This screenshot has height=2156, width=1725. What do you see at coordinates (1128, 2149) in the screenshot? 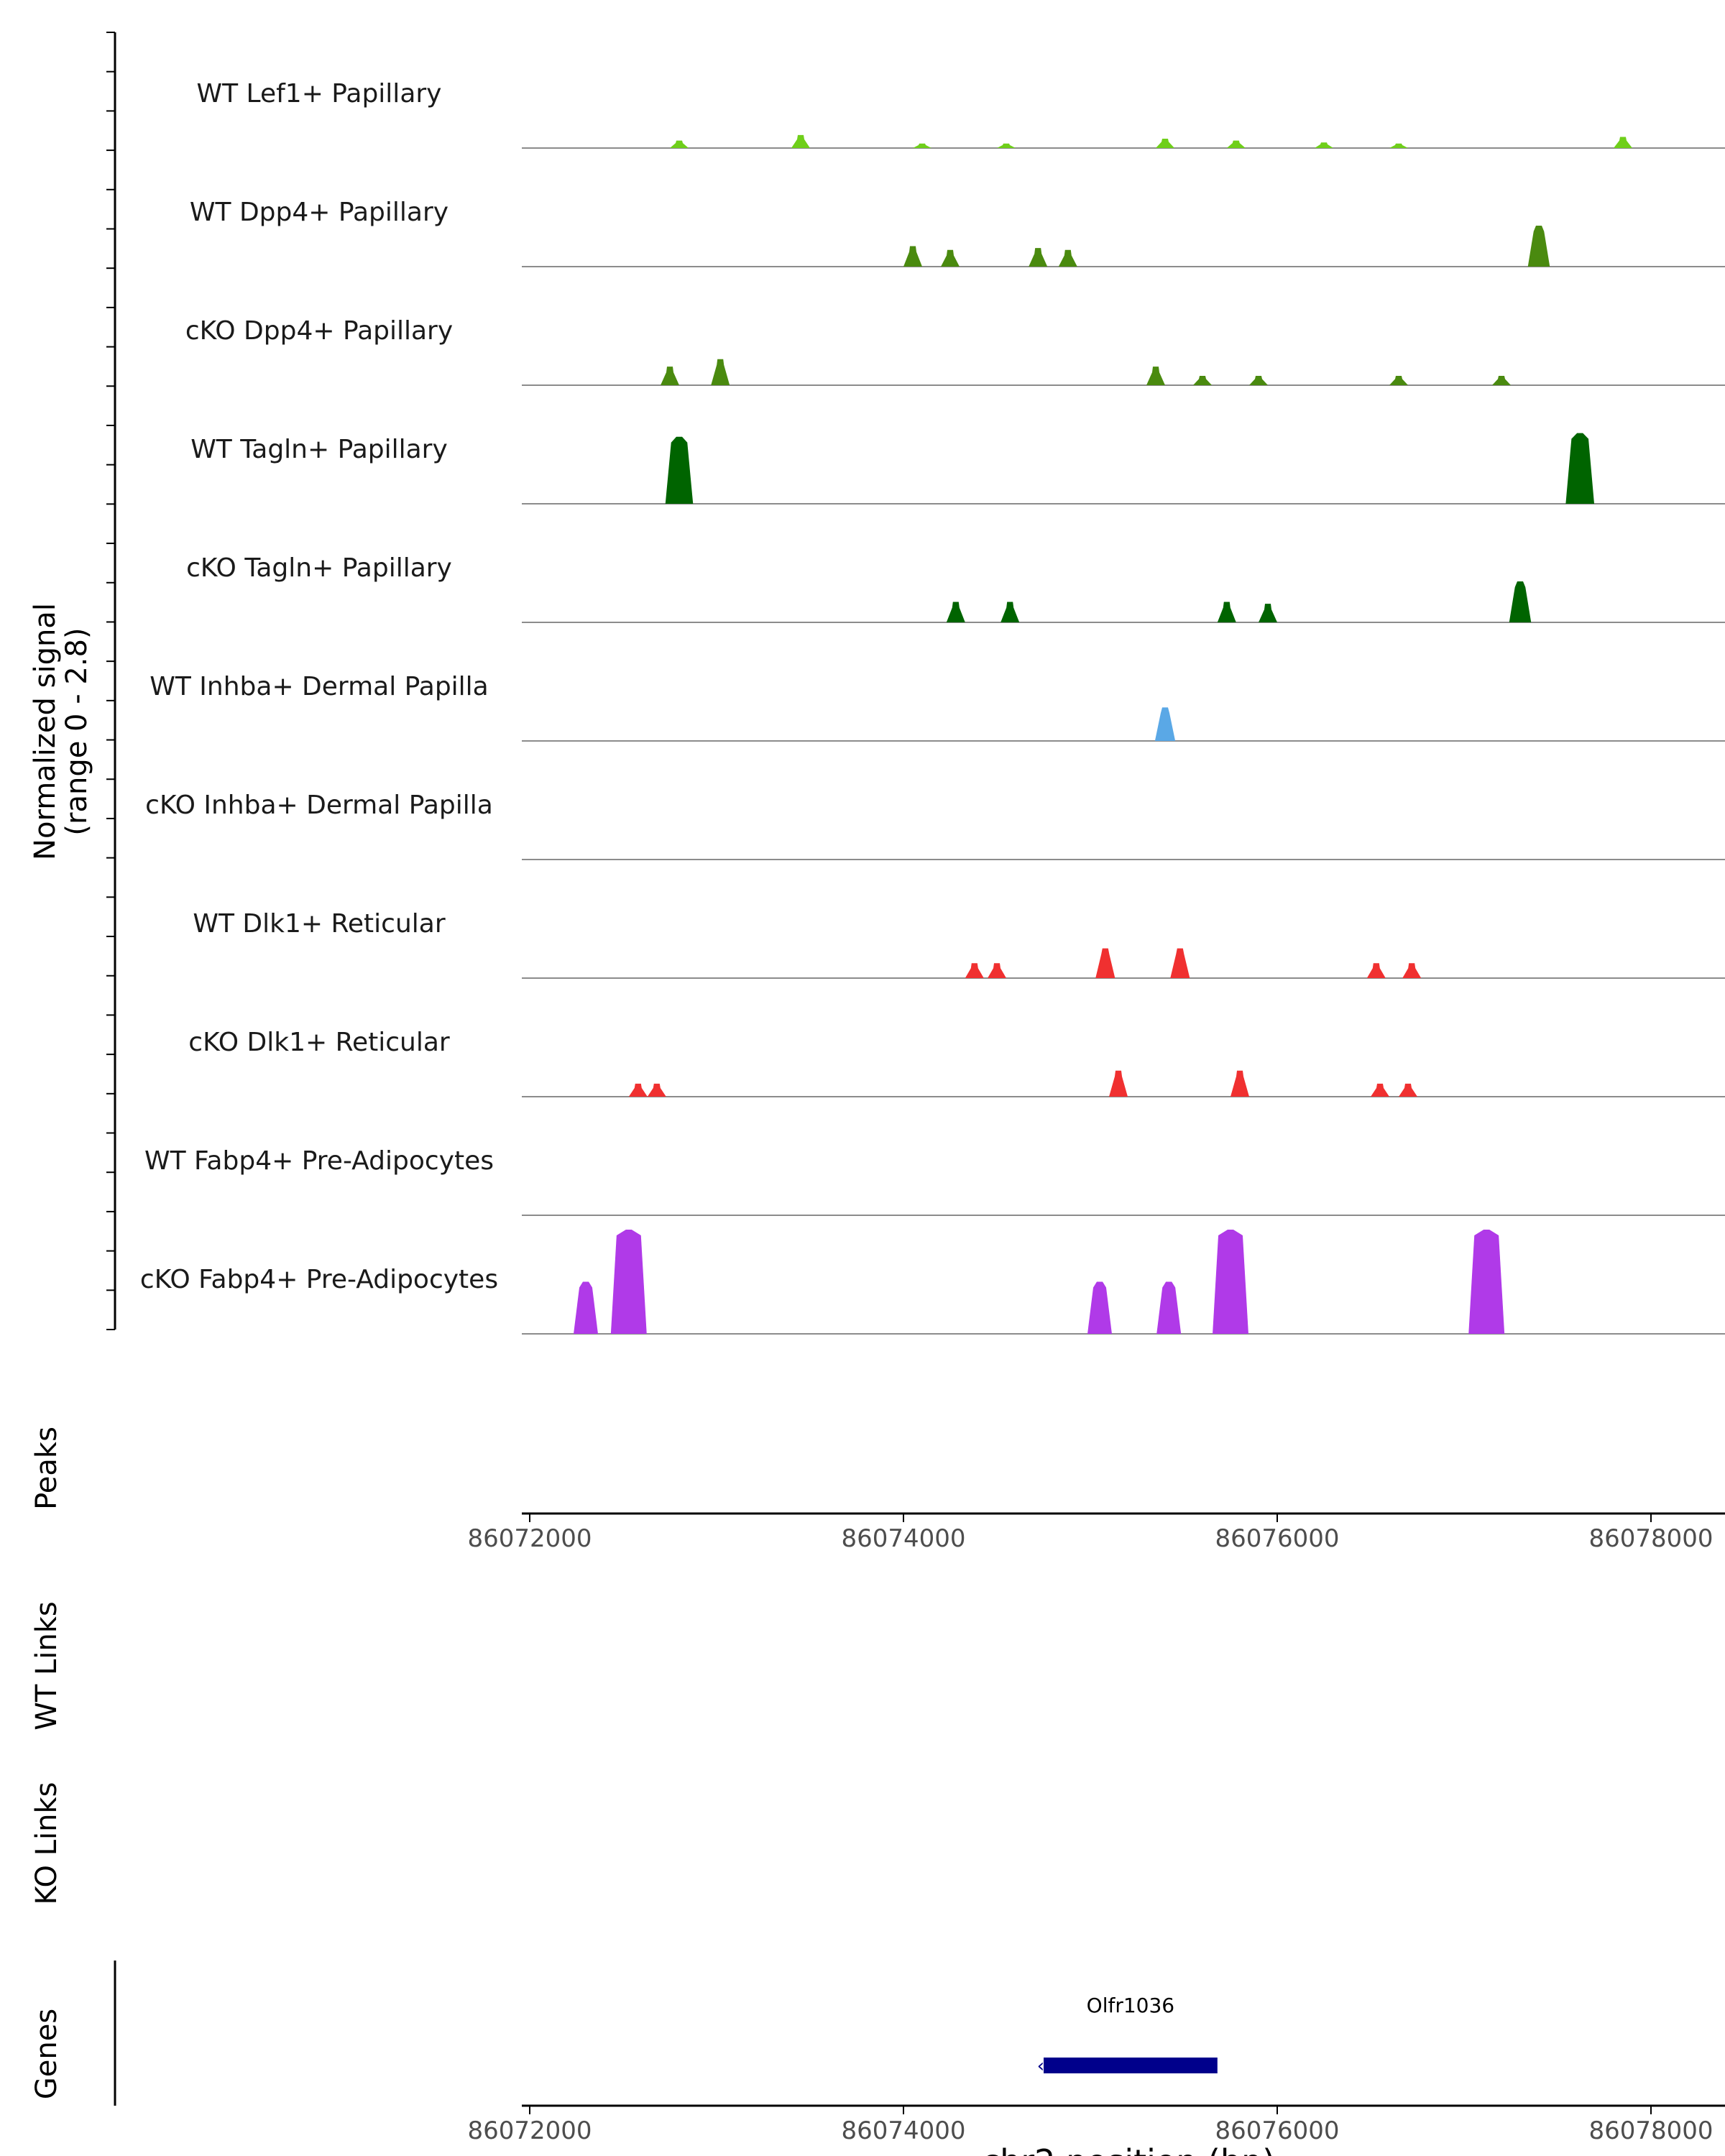
I see `x-axis-title: chr2 position (bp)` at bounding box center [1128, 2149].